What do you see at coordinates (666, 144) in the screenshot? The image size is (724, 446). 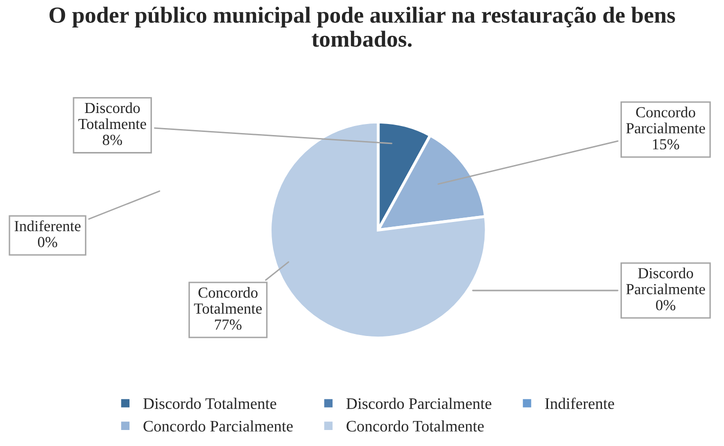 I see `data-label: 15%` at bounding box center [666, 144].